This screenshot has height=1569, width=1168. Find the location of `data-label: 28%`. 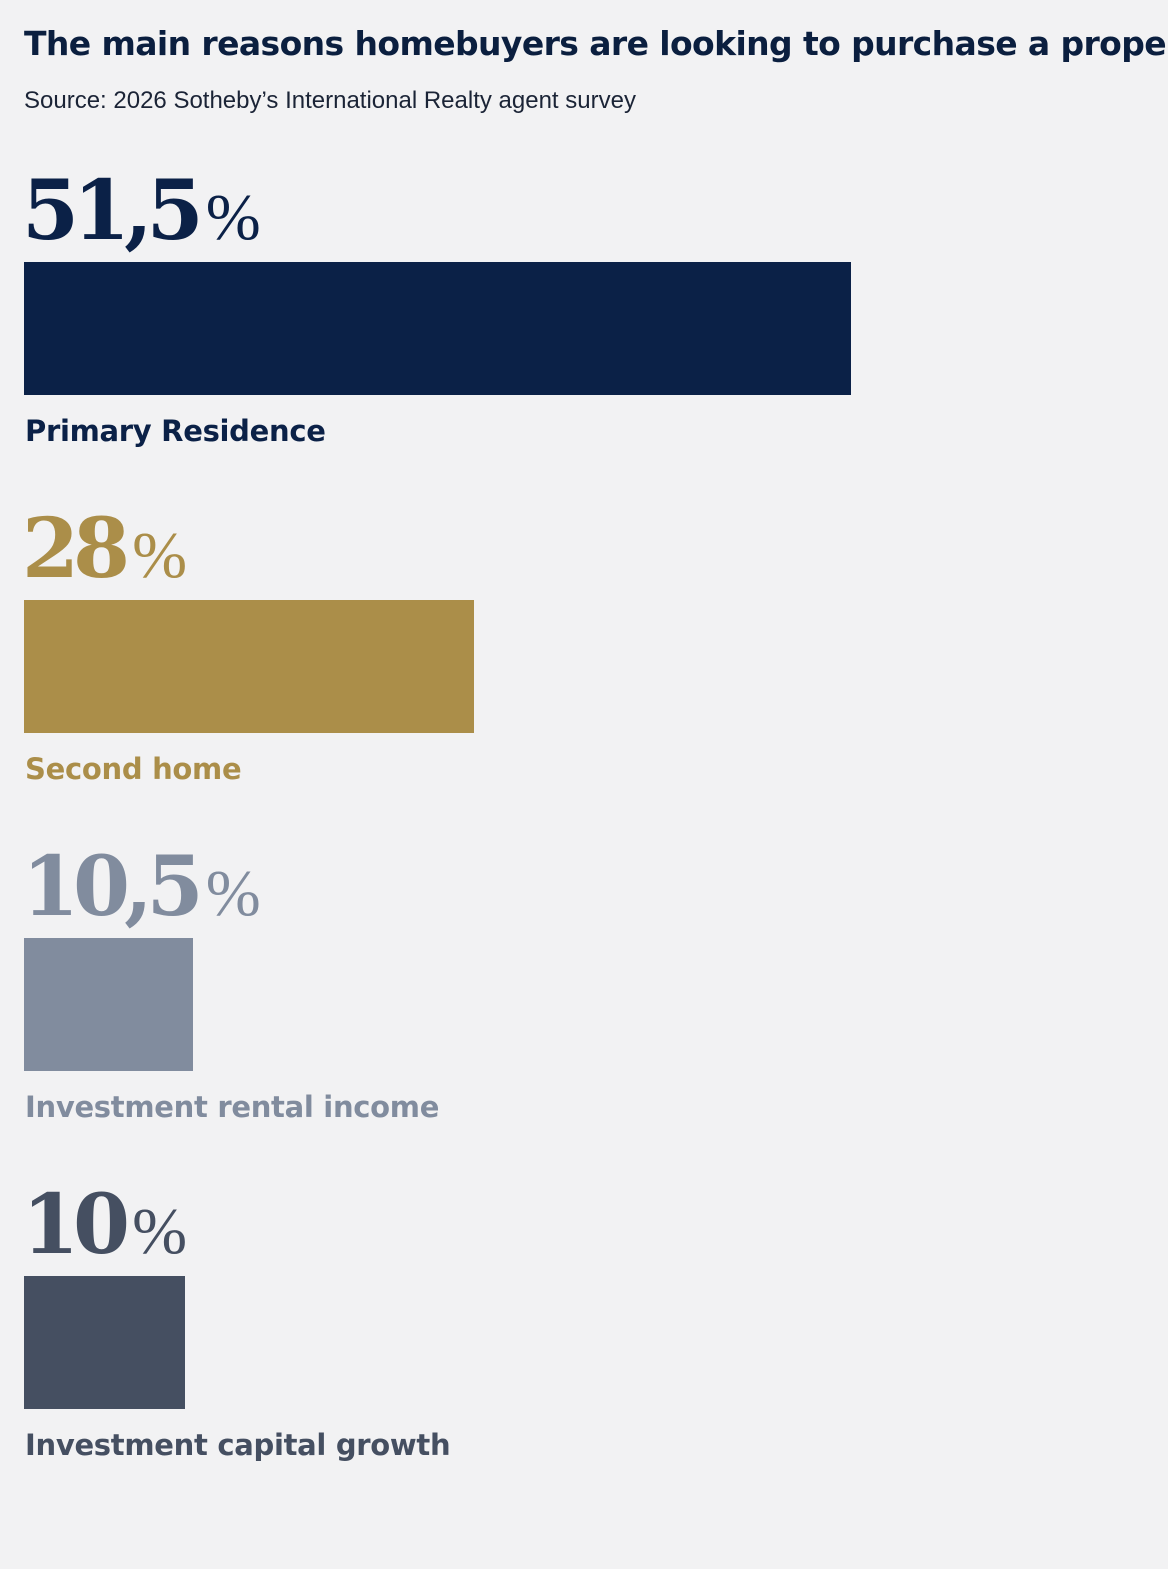

data-label: 28% is located at coordinates (104, 552).